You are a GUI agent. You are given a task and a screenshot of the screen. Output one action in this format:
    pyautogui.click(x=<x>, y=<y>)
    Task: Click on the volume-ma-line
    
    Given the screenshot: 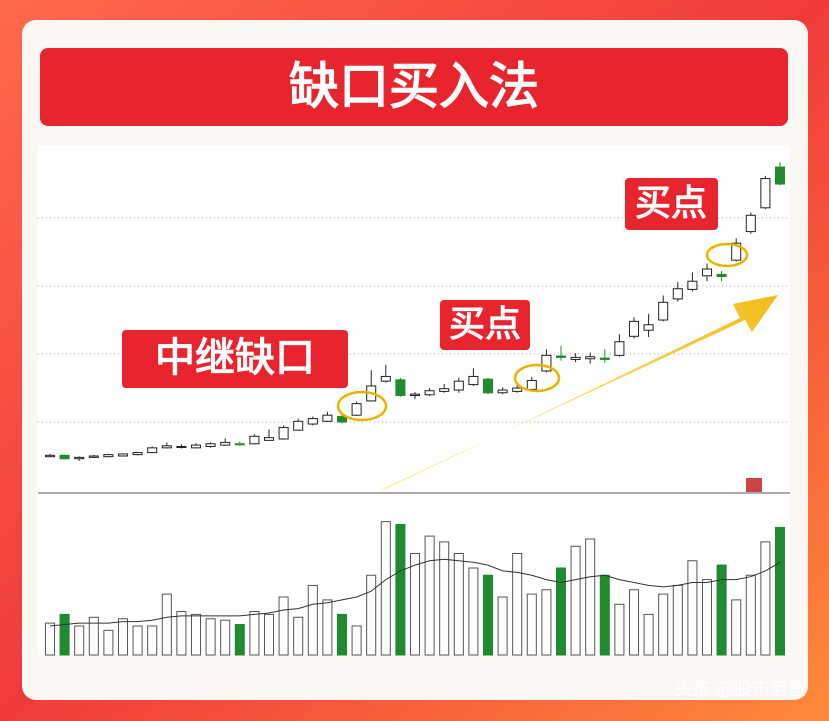 What is the action you would take?
    pyautogui.click(x=415, y=592)
    